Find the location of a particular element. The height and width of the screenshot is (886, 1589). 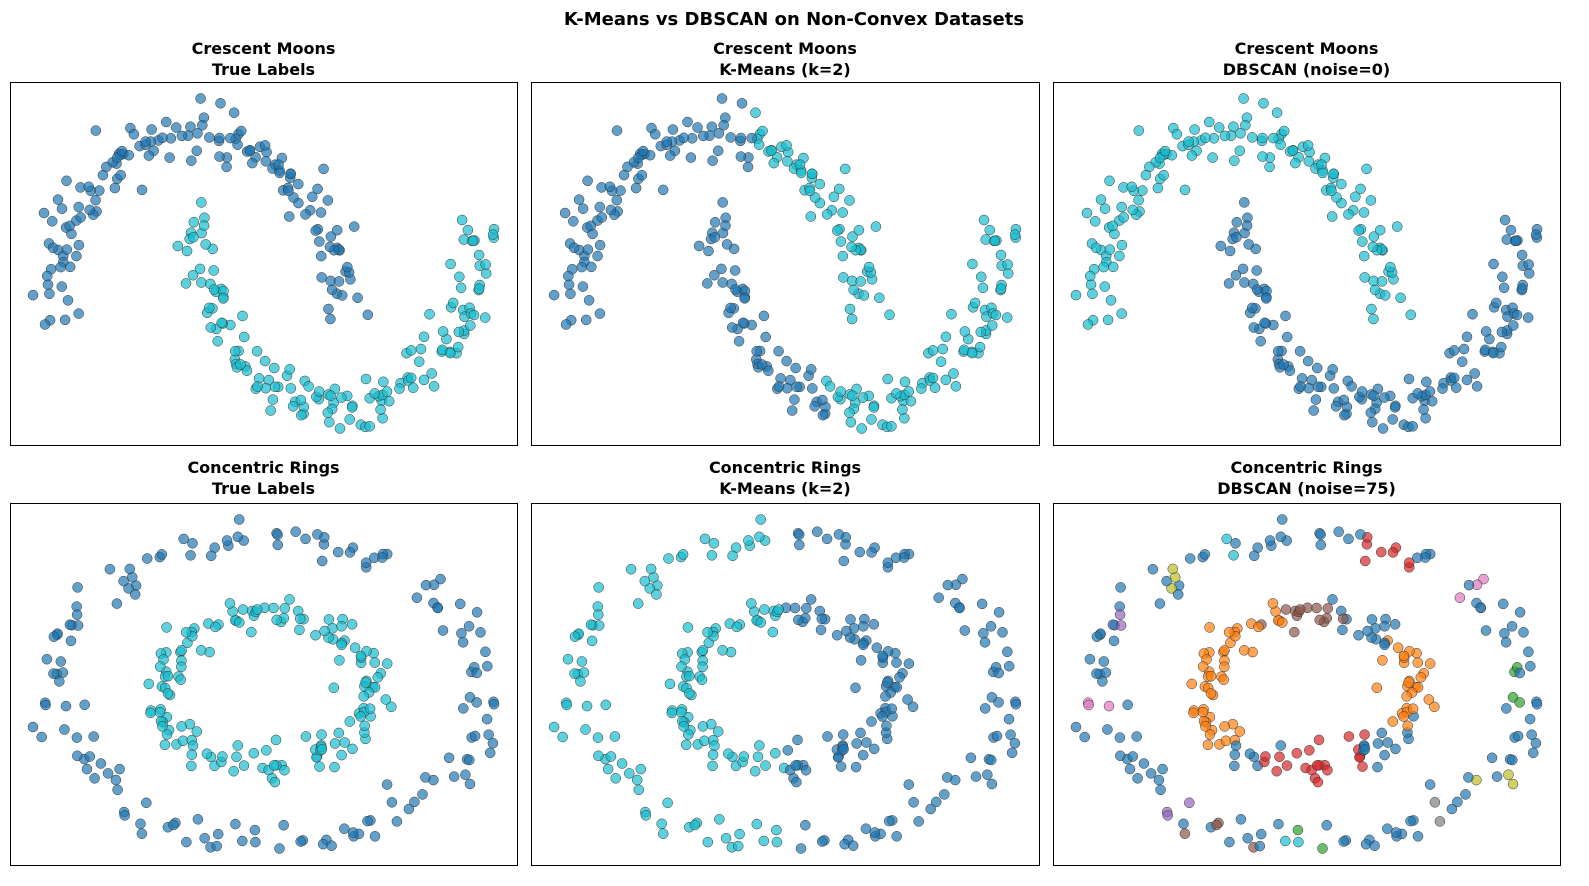

subplot-title-line2: K-Means (k=2) is located at coordinates (785, 69).